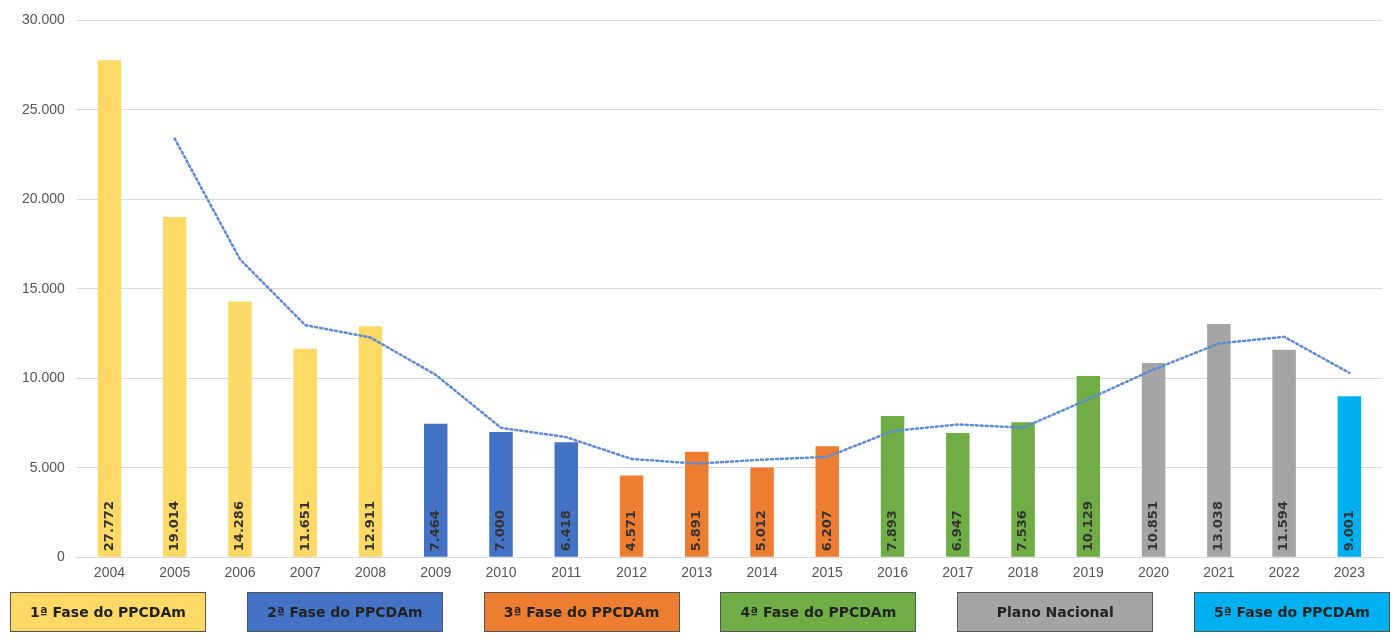 This screenshot has width=1392, height=640. Describe the element at coordinates (1348, 531) in the screenshot. I see `data-label: 9.001` at that location.